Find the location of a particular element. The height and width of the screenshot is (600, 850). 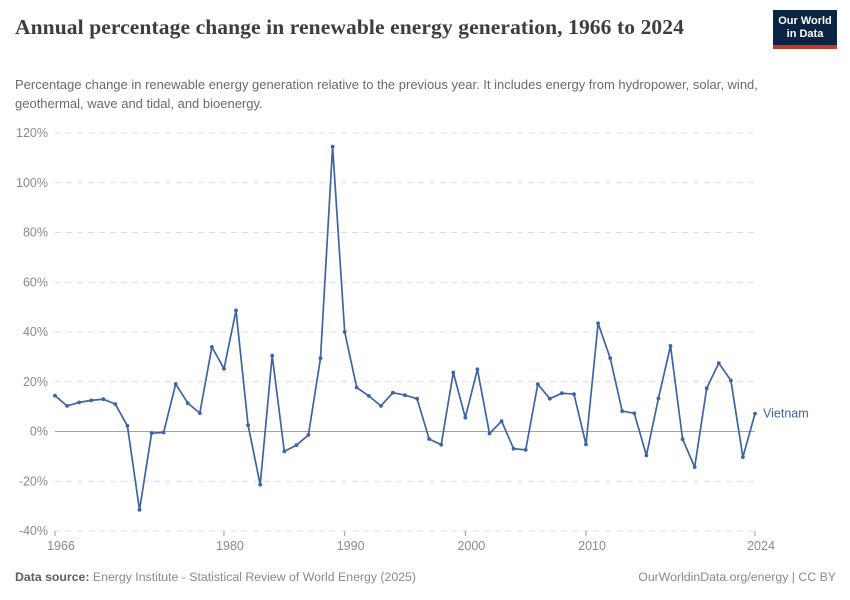

y-axis-tick-label: 80% is located at coordinates (35, 233).